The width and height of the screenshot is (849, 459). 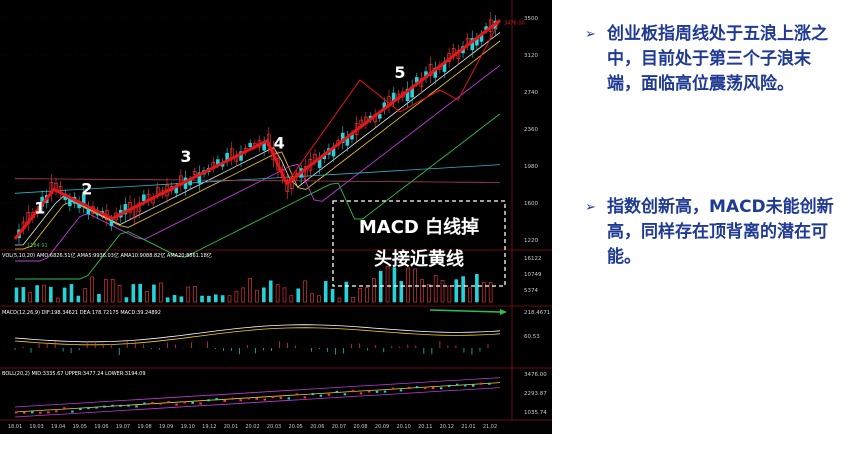 I want to click on volume-tick-label: 10749, so click(x=533, y=275).